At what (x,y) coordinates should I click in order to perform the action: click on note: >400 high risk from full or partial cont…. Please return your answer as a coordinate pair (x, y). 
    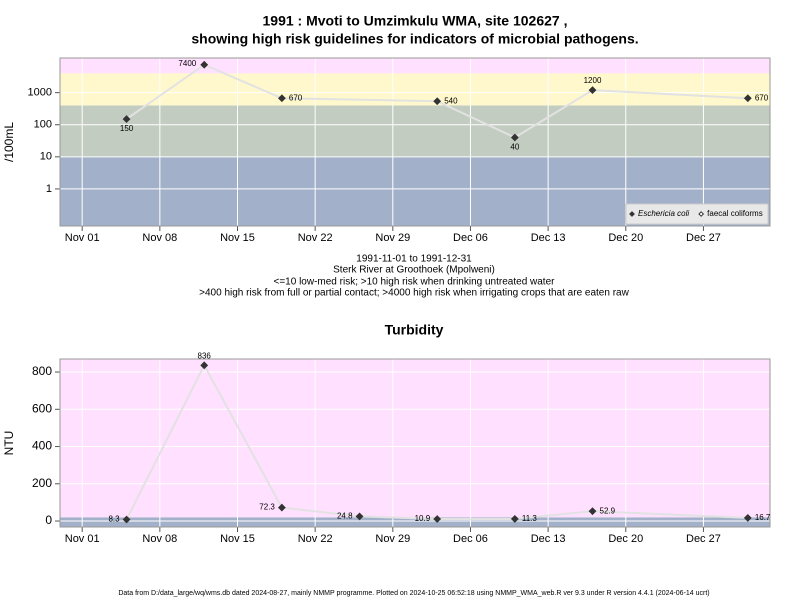
    Looking at the image, I should click on (414, 293).